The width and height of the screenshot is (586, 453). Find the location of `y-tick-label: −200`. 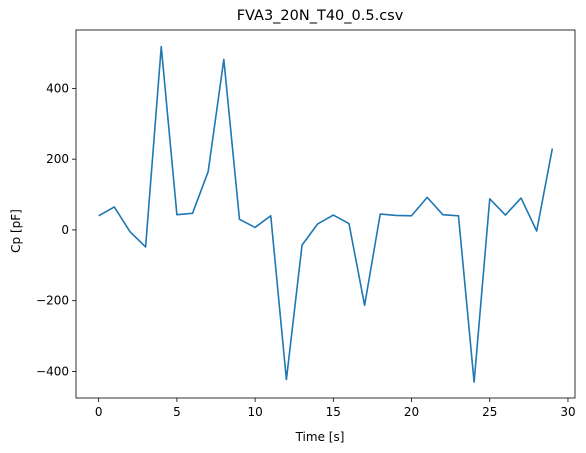

y-tick-label: −200 is located at coordinates (52, 301).